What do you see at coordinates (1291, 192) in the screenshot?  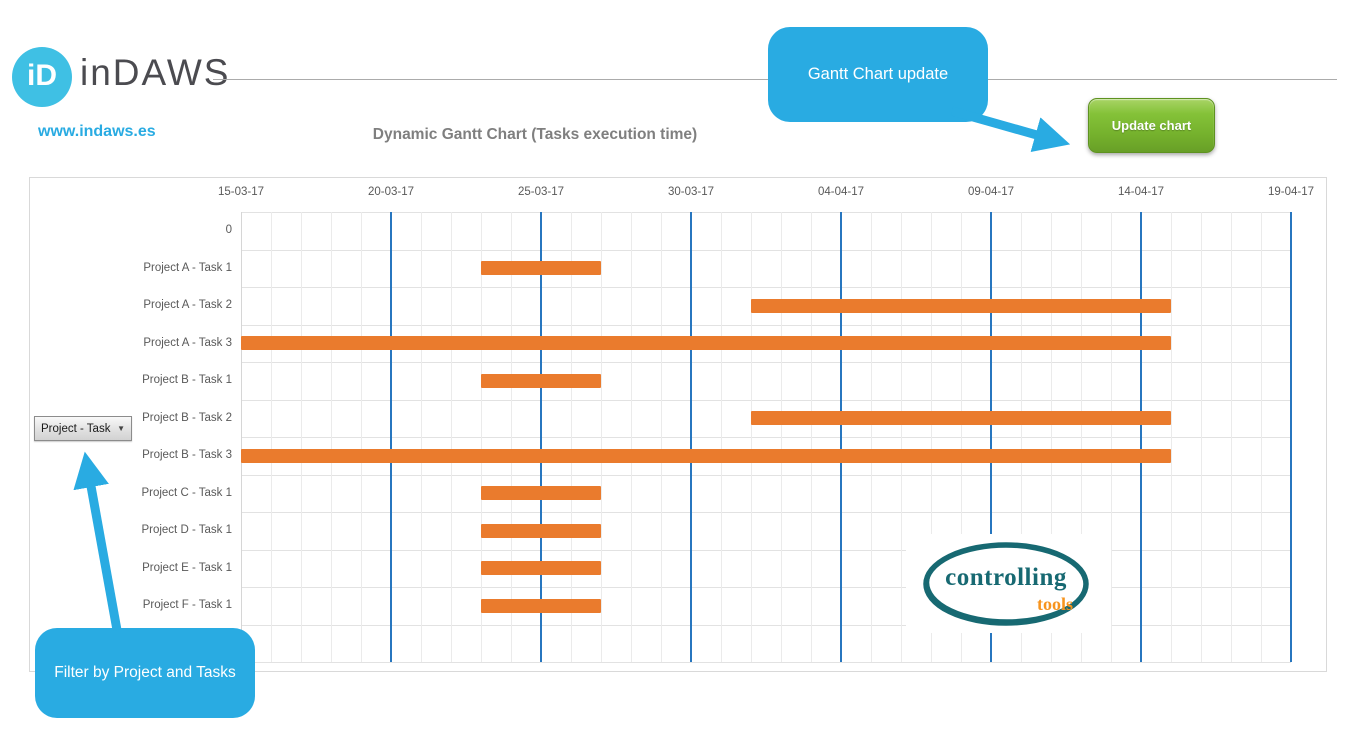 I see `x-axis-tick-label: 19-04-17` at bounding box center [1291, 192].